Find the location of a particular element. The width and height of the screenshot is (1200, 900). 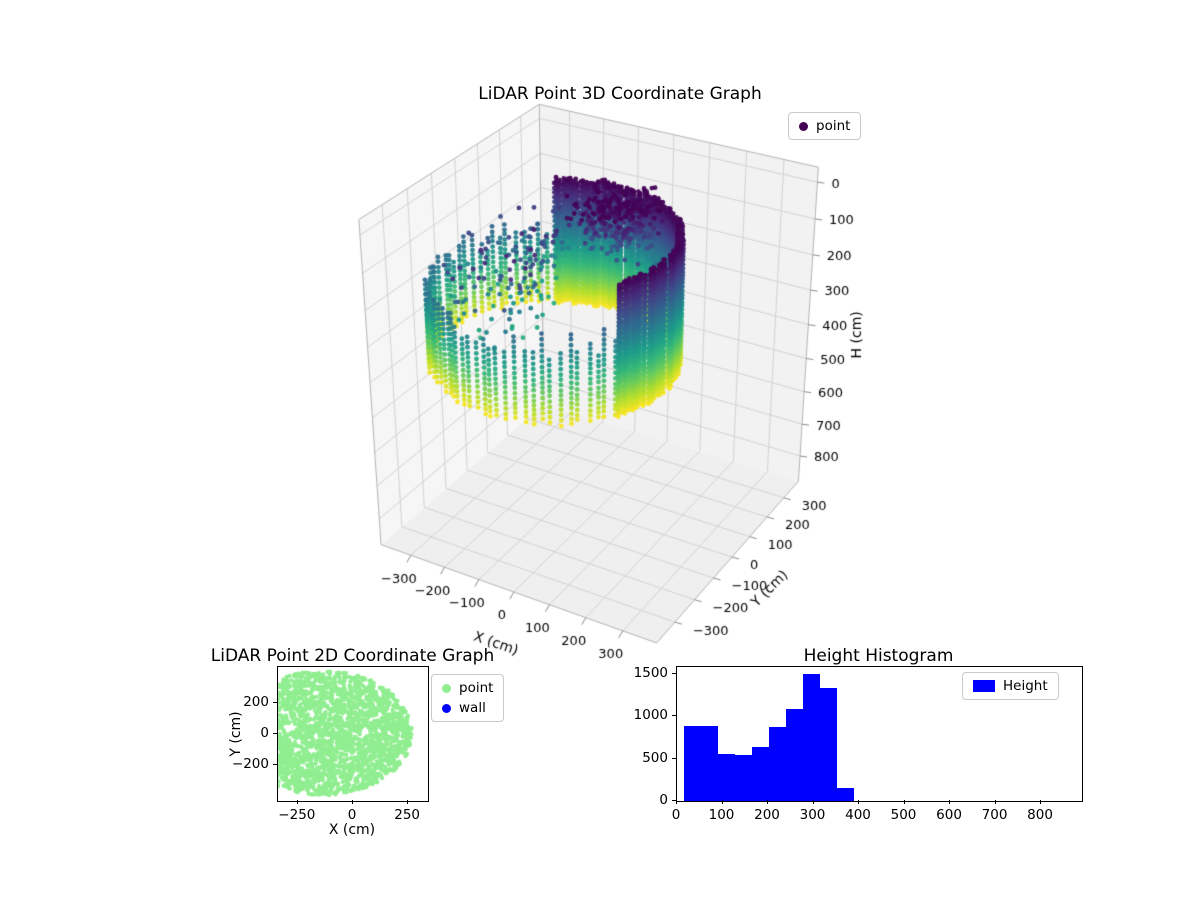

plot2d-xlabel: X (cm) is located at coordinates (352, 830).